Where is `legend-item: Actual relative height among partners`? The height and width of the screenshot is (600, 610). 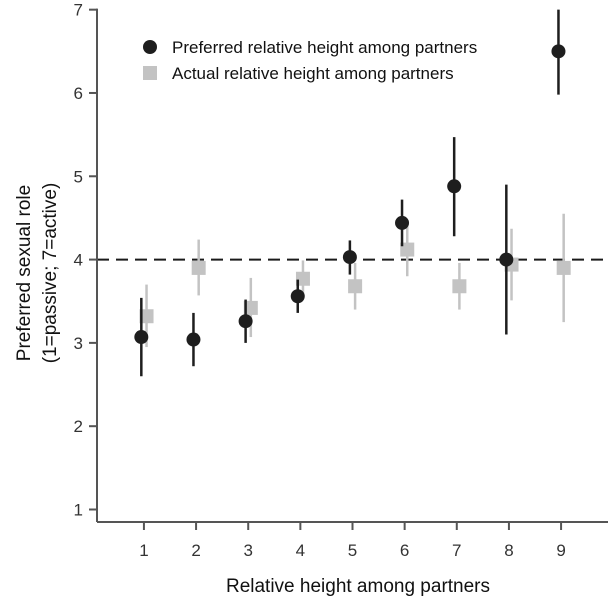 legend-item: Actual relative height among partners is located at coordinates (298, 73).